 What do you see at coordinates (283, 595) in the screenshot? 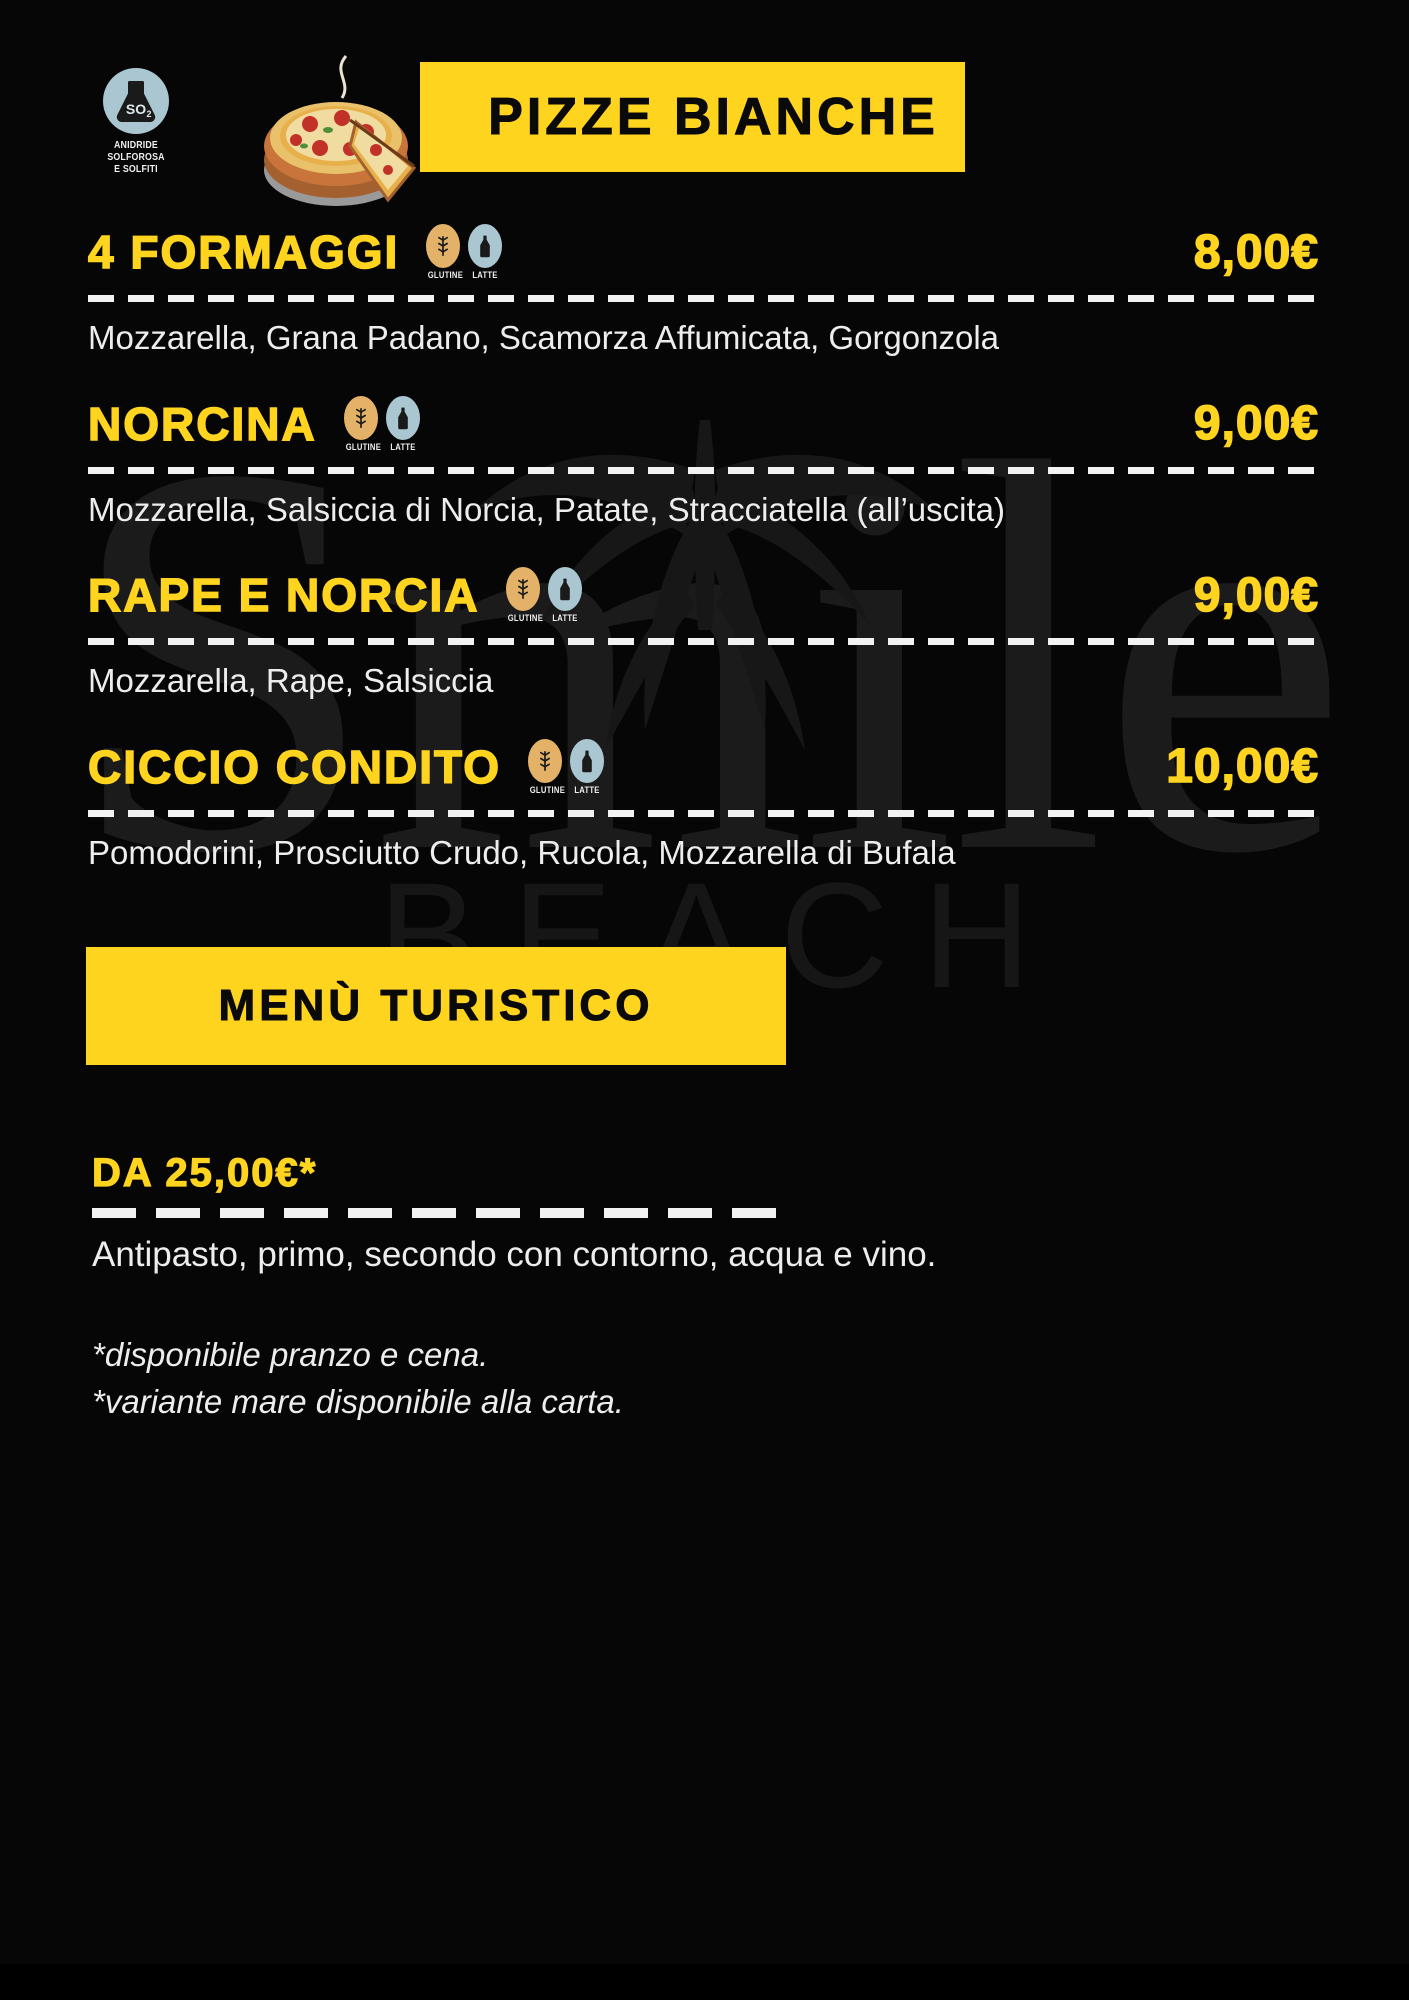
I see `menu-item-name: RAPE E NORCIA` at bounding box center [283, 595].